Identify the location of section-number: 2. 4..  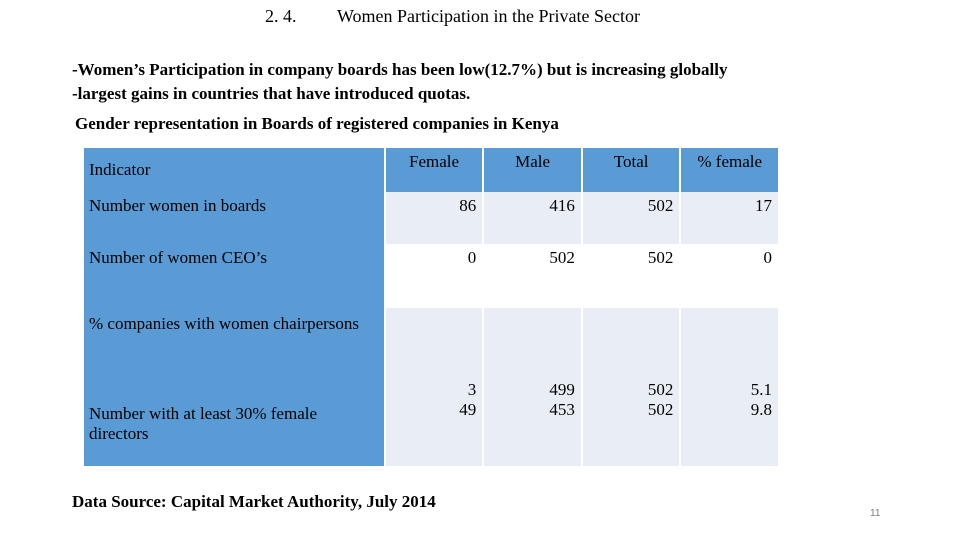
(281, 16).